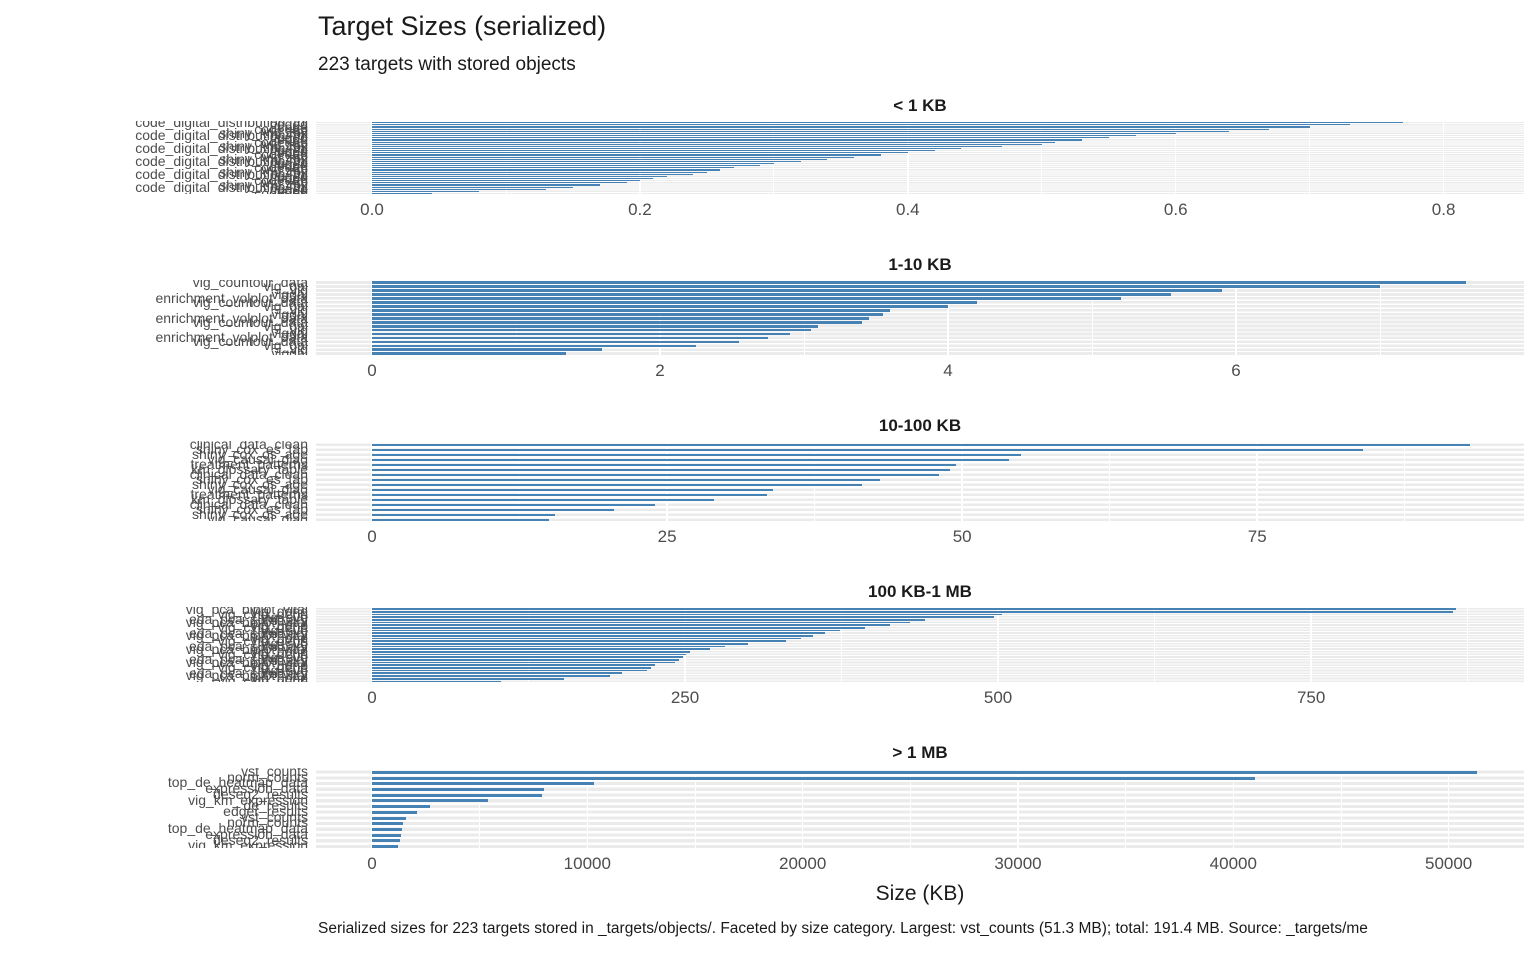 Image resolution: width=1536 pixels, height=960 pixels. What do you see at coordinates (920, 753) in the screenshot?
I see `facet-strip: > 1 MB` at bounding box center [920, 753].